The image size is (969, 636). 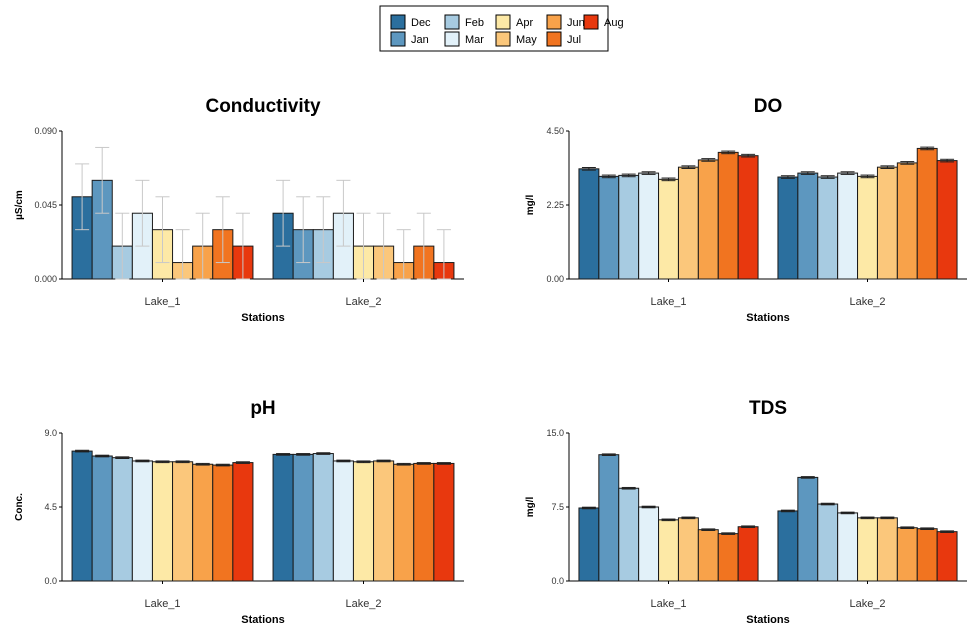 What do you see at coordinates (45, 279) in the screenshot?
I see `y-tick-label: 0.000` at bounding box center [45, 279].